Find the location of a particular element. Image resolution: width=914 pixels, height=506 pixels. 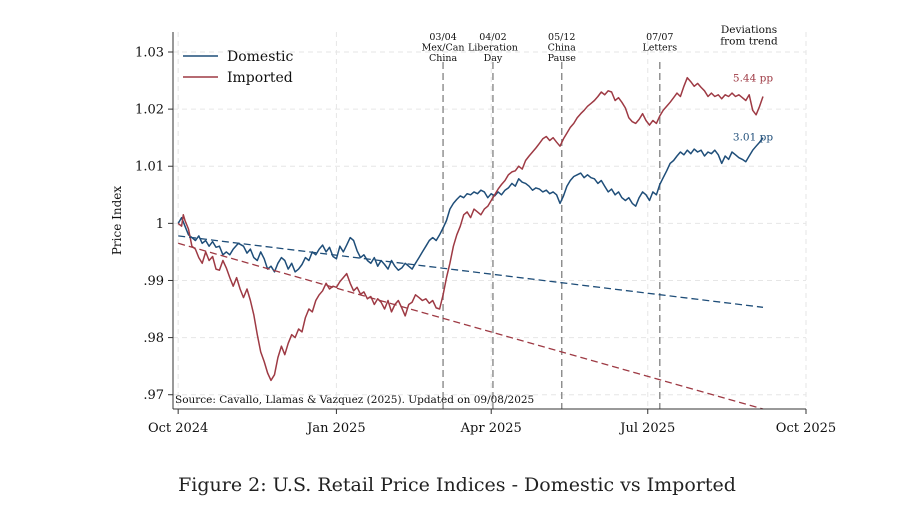

y-tick-label: 1.02 is located at coordinates (149, 110).